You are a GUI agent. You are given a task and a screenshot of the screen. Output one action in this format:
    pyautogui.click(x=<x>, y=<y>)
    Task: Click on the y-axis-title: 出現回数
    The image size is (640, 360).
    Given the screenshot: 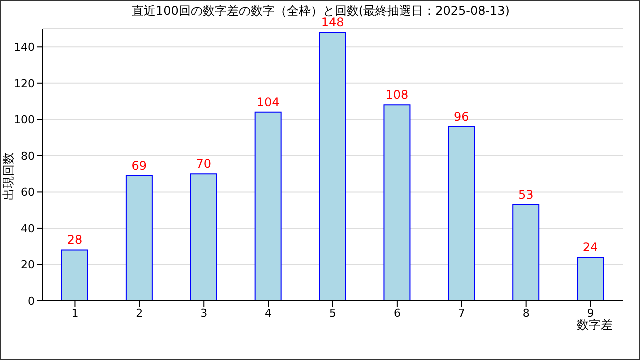 What is the action you would take?
    pyautogui.click(x=8, y=177)
    